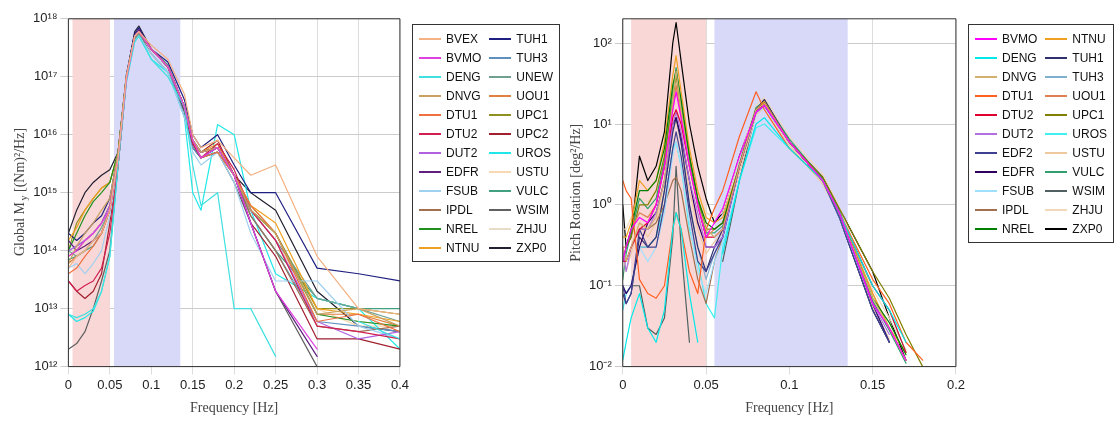 This screenshot has width=1120, height=429. What do you see at coordinates (358, 384) in the screenshot?
I see `x-tick-label: 0.35` at bounding box center [358, 384].